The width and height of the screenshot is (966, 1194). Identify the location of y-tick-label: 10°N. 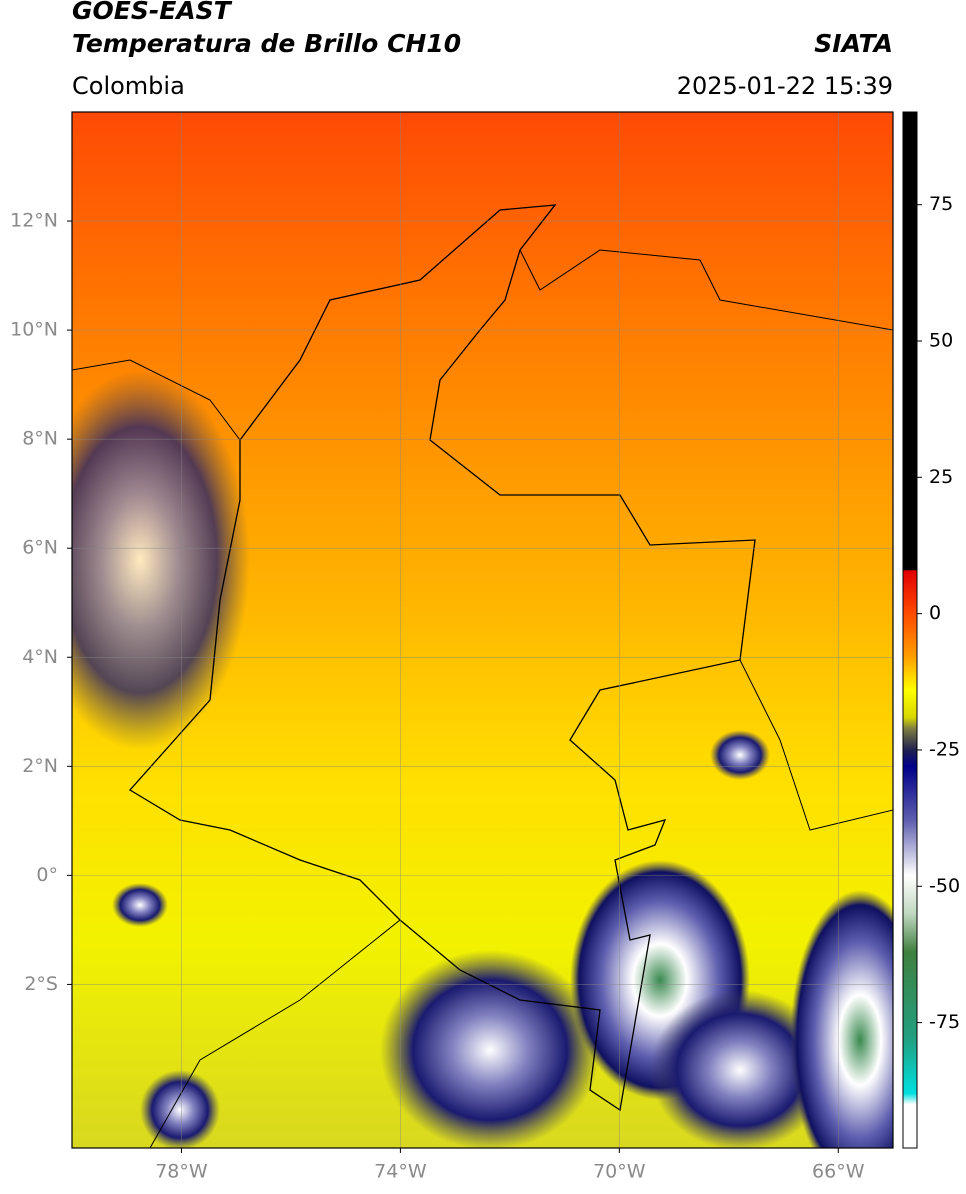
(34, 330).